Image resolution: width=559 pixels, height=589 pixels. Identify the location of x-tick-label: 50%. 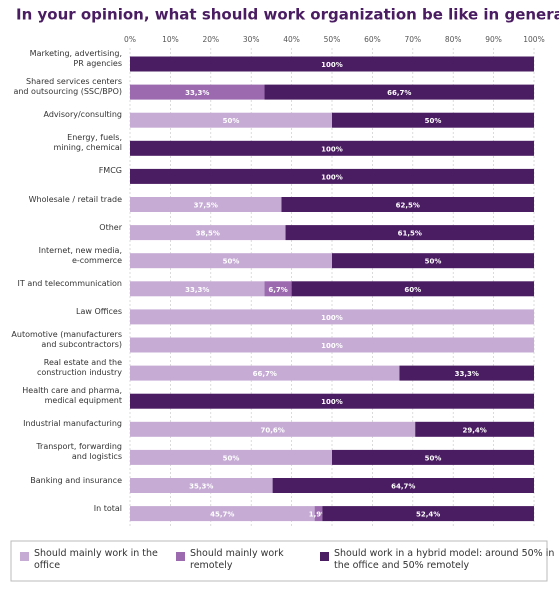
(332, 39).